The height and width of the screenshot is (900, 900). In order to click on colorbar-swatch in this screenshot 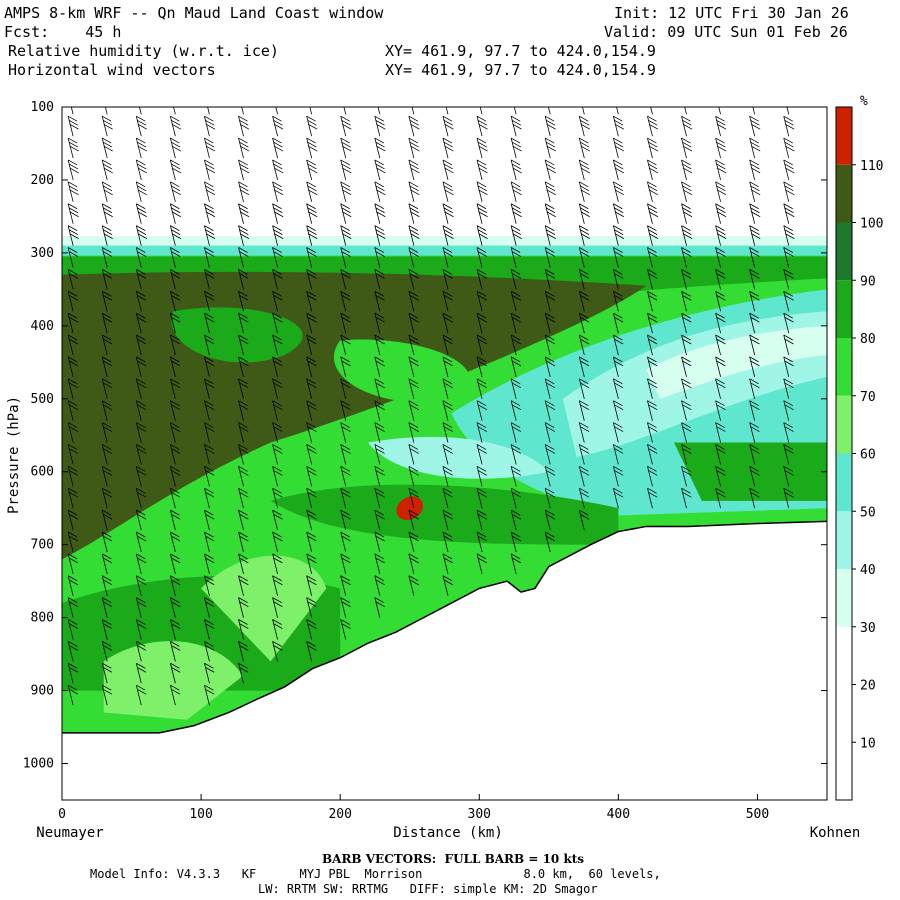, I will do `click(844, 598)`.